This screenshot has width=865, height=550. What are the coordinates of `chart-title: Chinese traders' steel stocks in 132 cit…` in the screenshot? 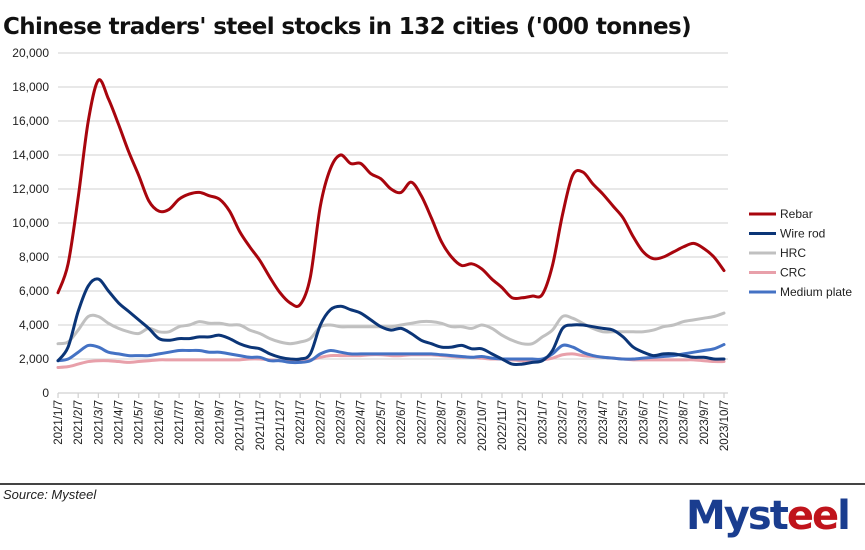 It's located at (347, 27).